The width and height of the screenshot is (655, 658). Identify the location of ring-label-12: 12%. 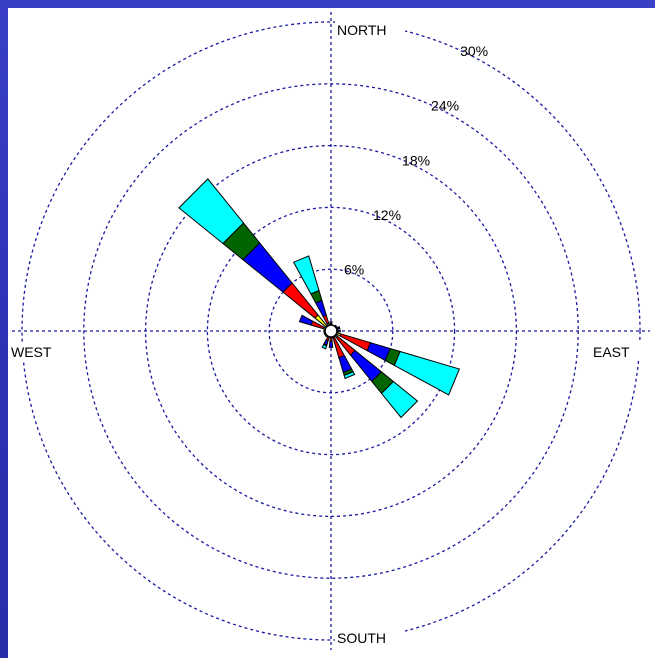
(387, 215).